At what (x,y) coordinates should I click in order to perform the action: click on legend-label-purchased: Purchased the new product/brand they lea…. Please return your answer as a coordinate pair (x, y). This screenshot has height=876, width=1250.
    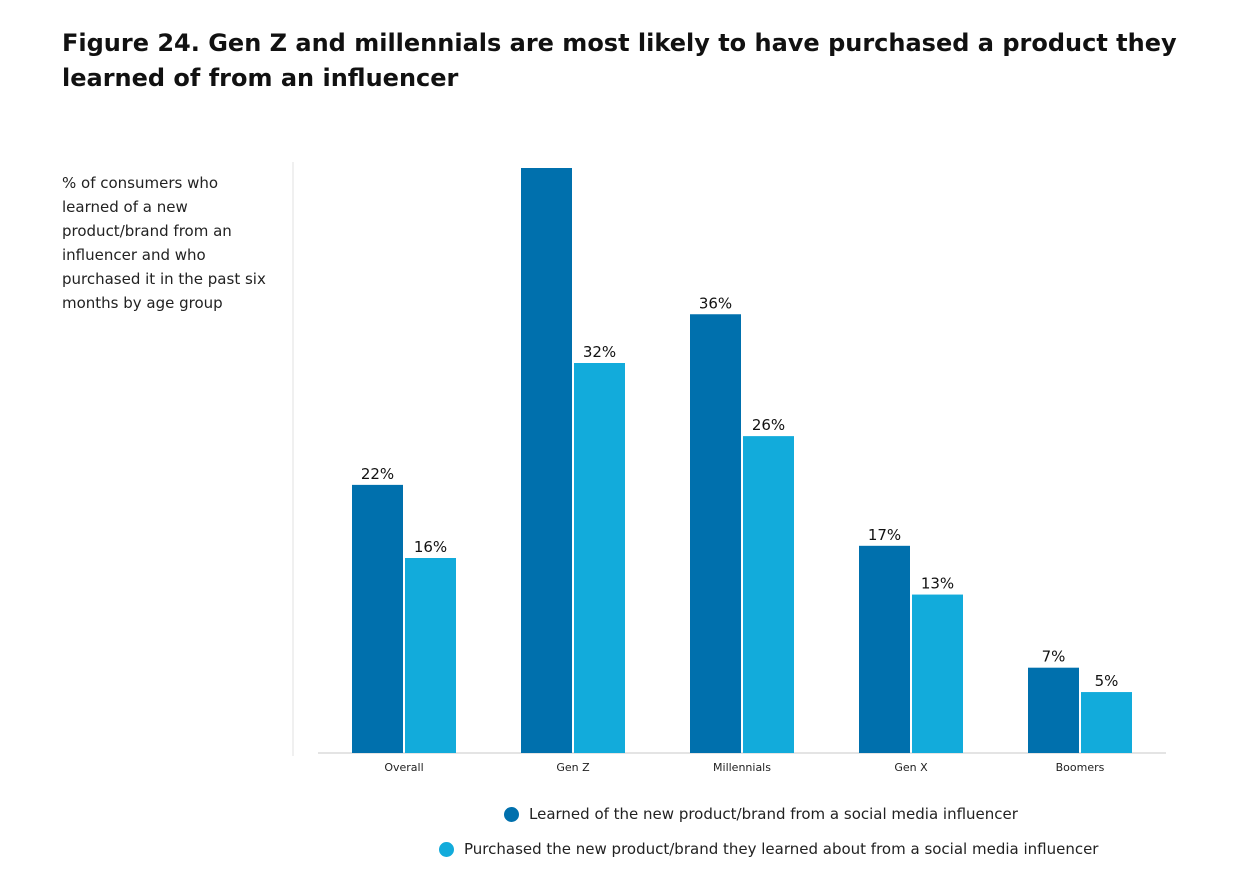
    Looking at the image, I should click on (781, 849).